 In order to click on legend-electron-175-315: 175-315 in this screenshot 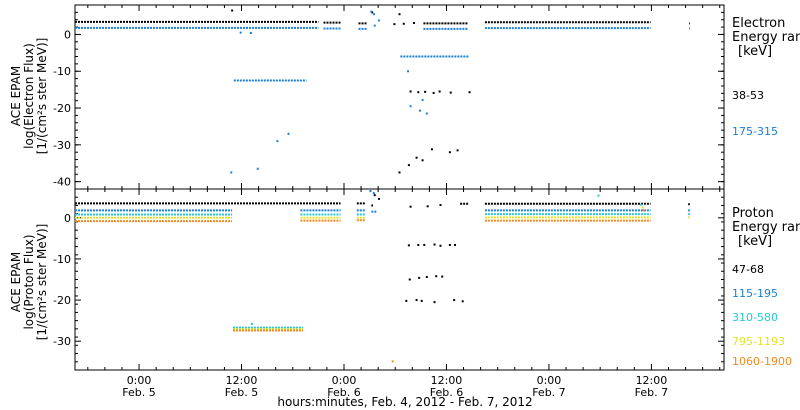, I will do `click(755, 131)`.